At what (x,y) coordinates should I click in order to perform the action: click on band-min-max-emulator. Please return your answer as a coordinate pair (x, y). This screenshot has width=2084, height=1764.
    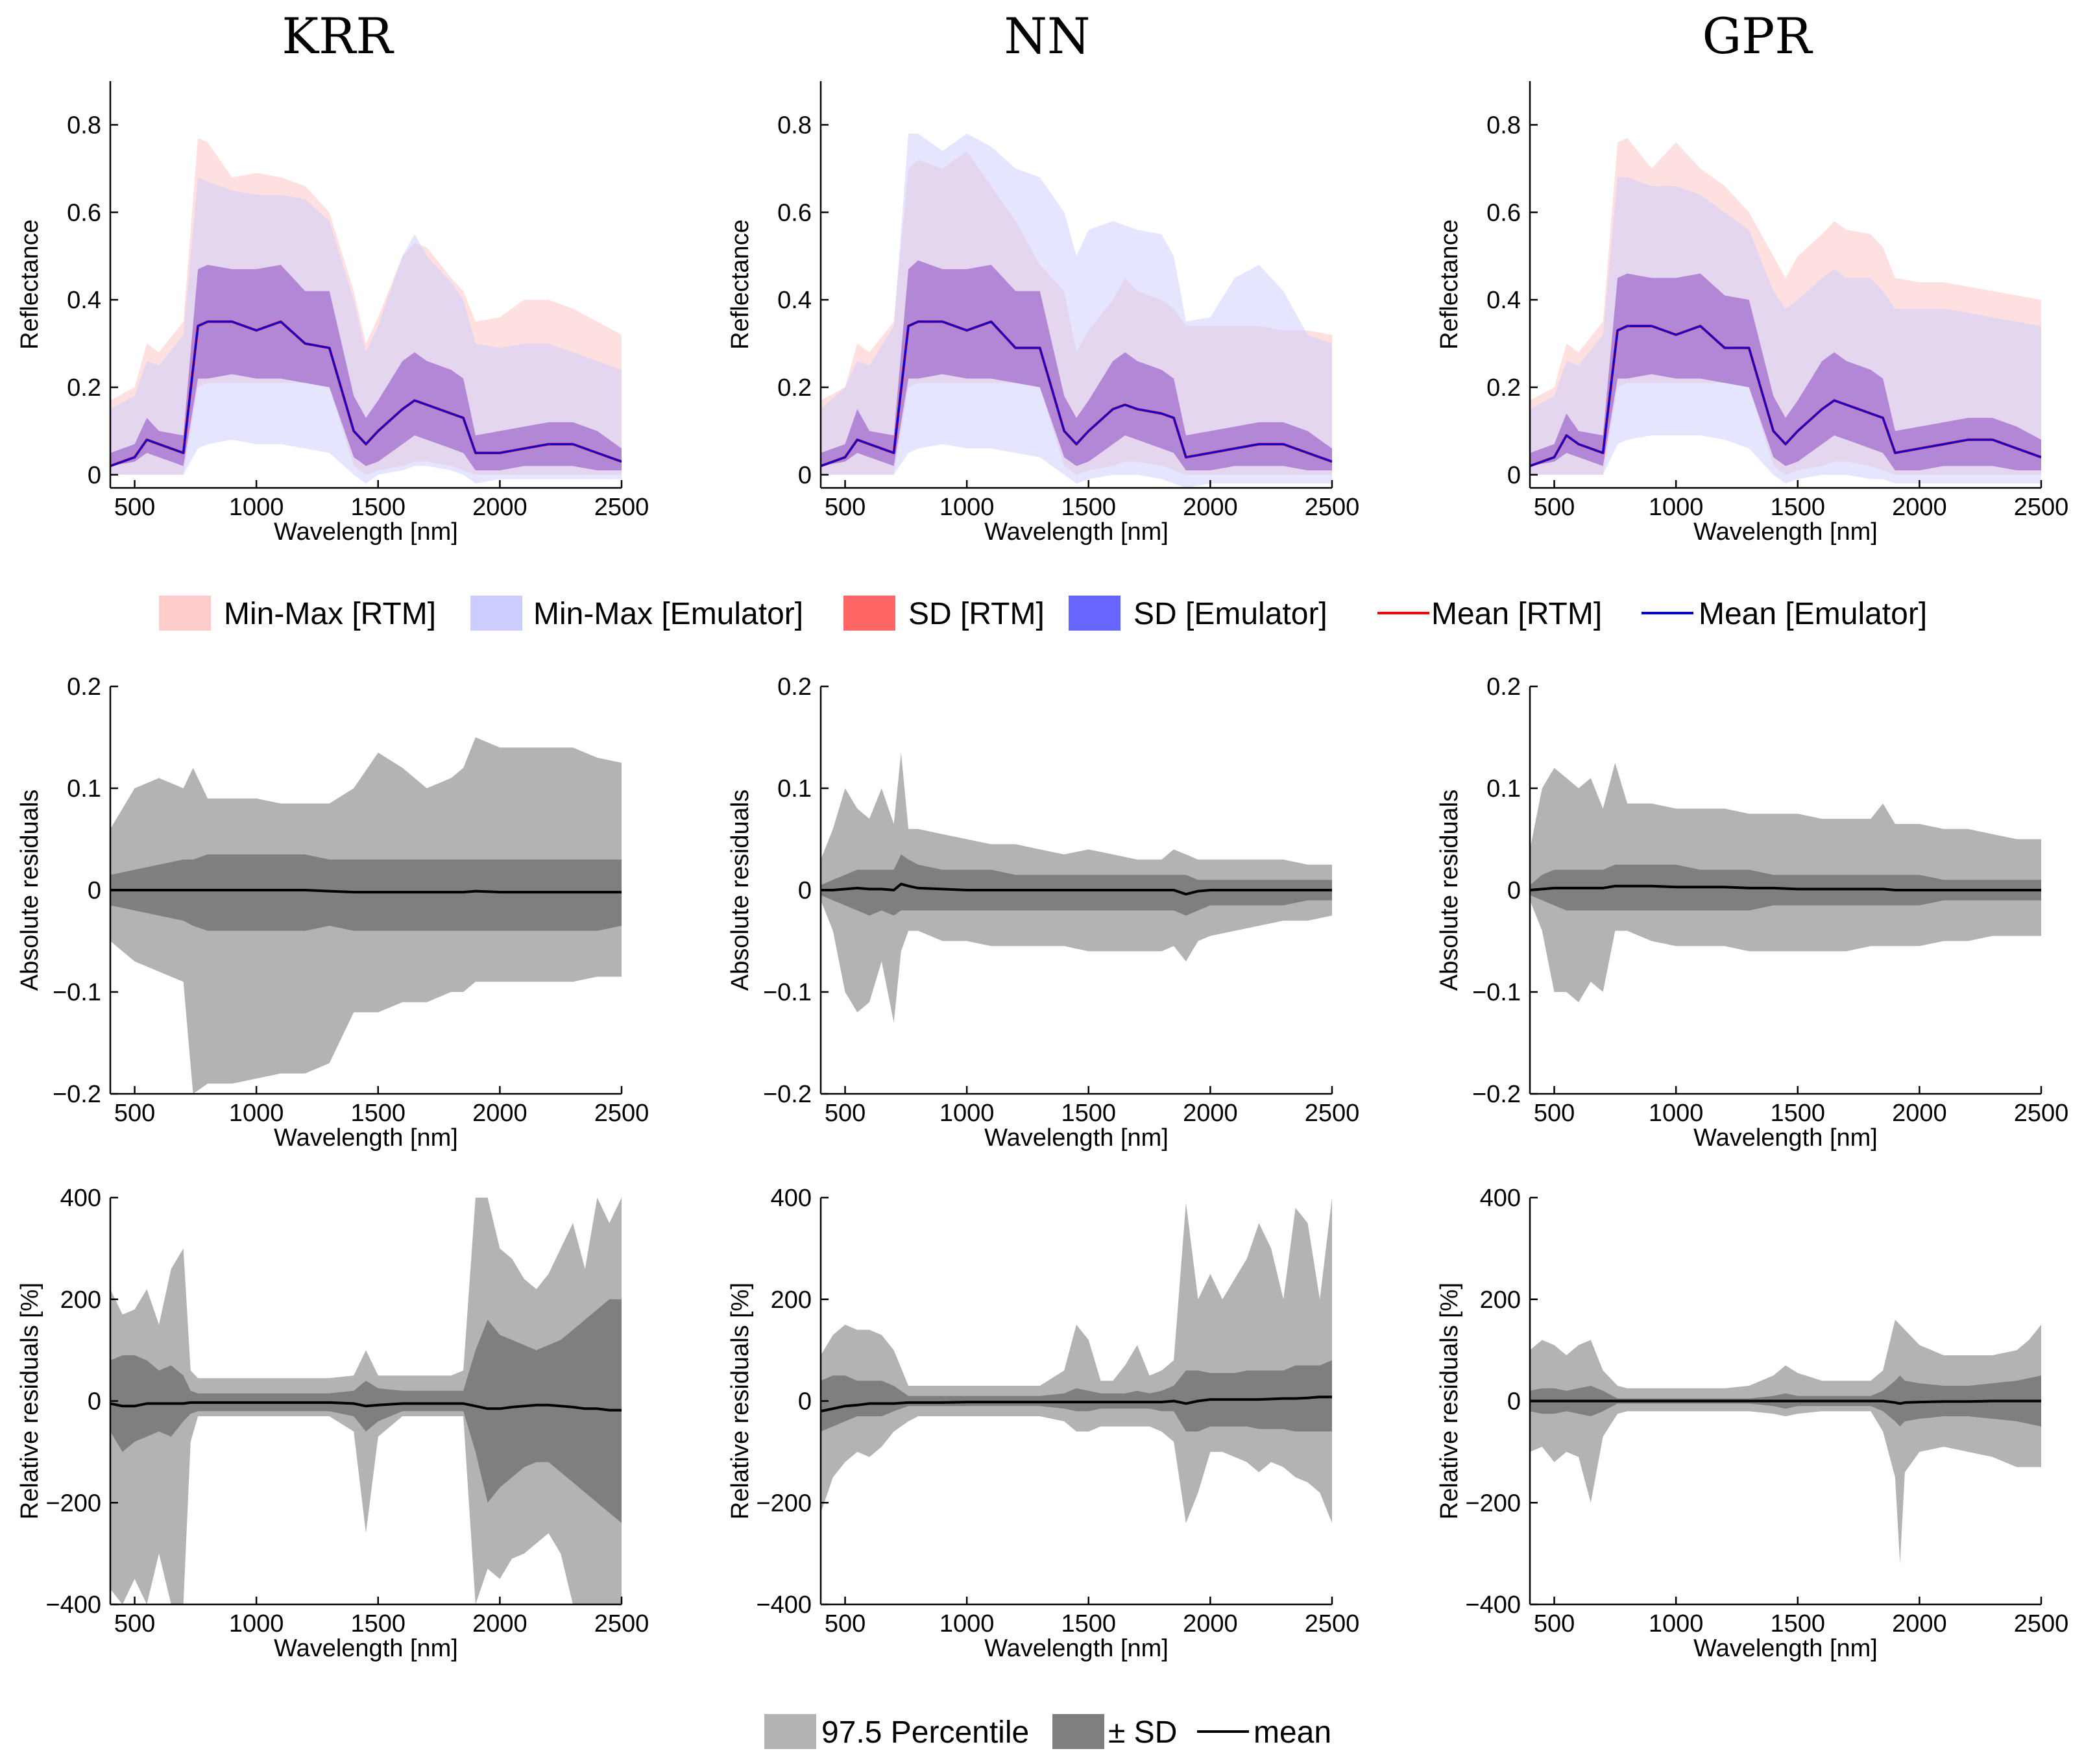
    Looking at the image, I should click on (1785, 330).